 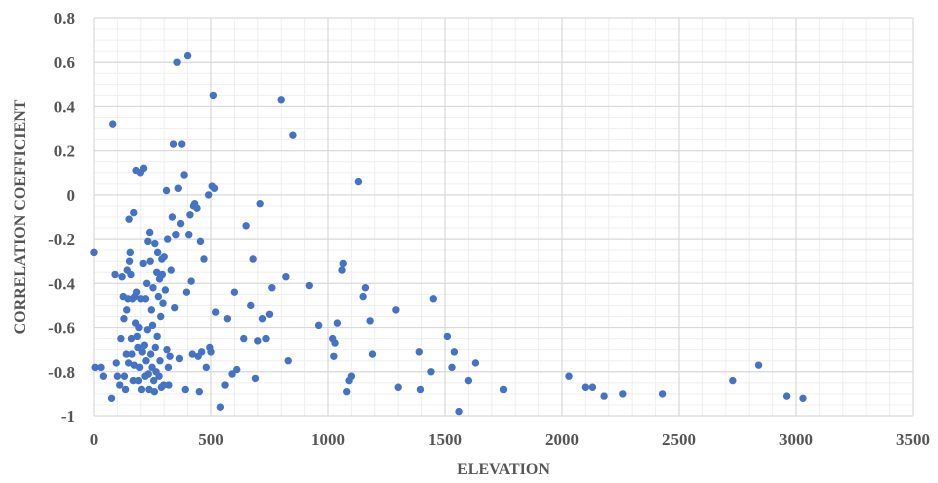 What do you see at coordinates (68, 416) in the screenshot?
I see `y-tick-label: -1` at bounding box center [68, 416].